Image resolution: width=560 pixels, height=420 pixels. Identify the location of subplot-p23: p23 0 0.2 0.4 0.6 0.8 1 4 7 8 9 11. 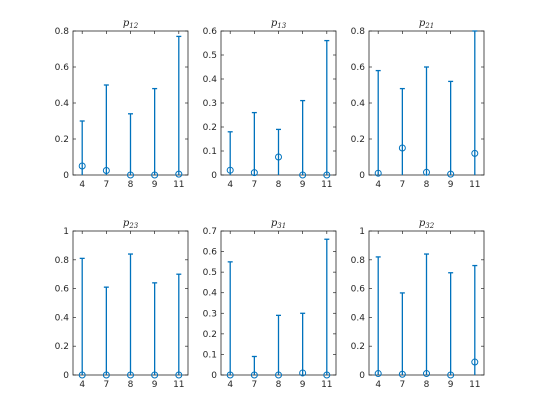
(122, 304).